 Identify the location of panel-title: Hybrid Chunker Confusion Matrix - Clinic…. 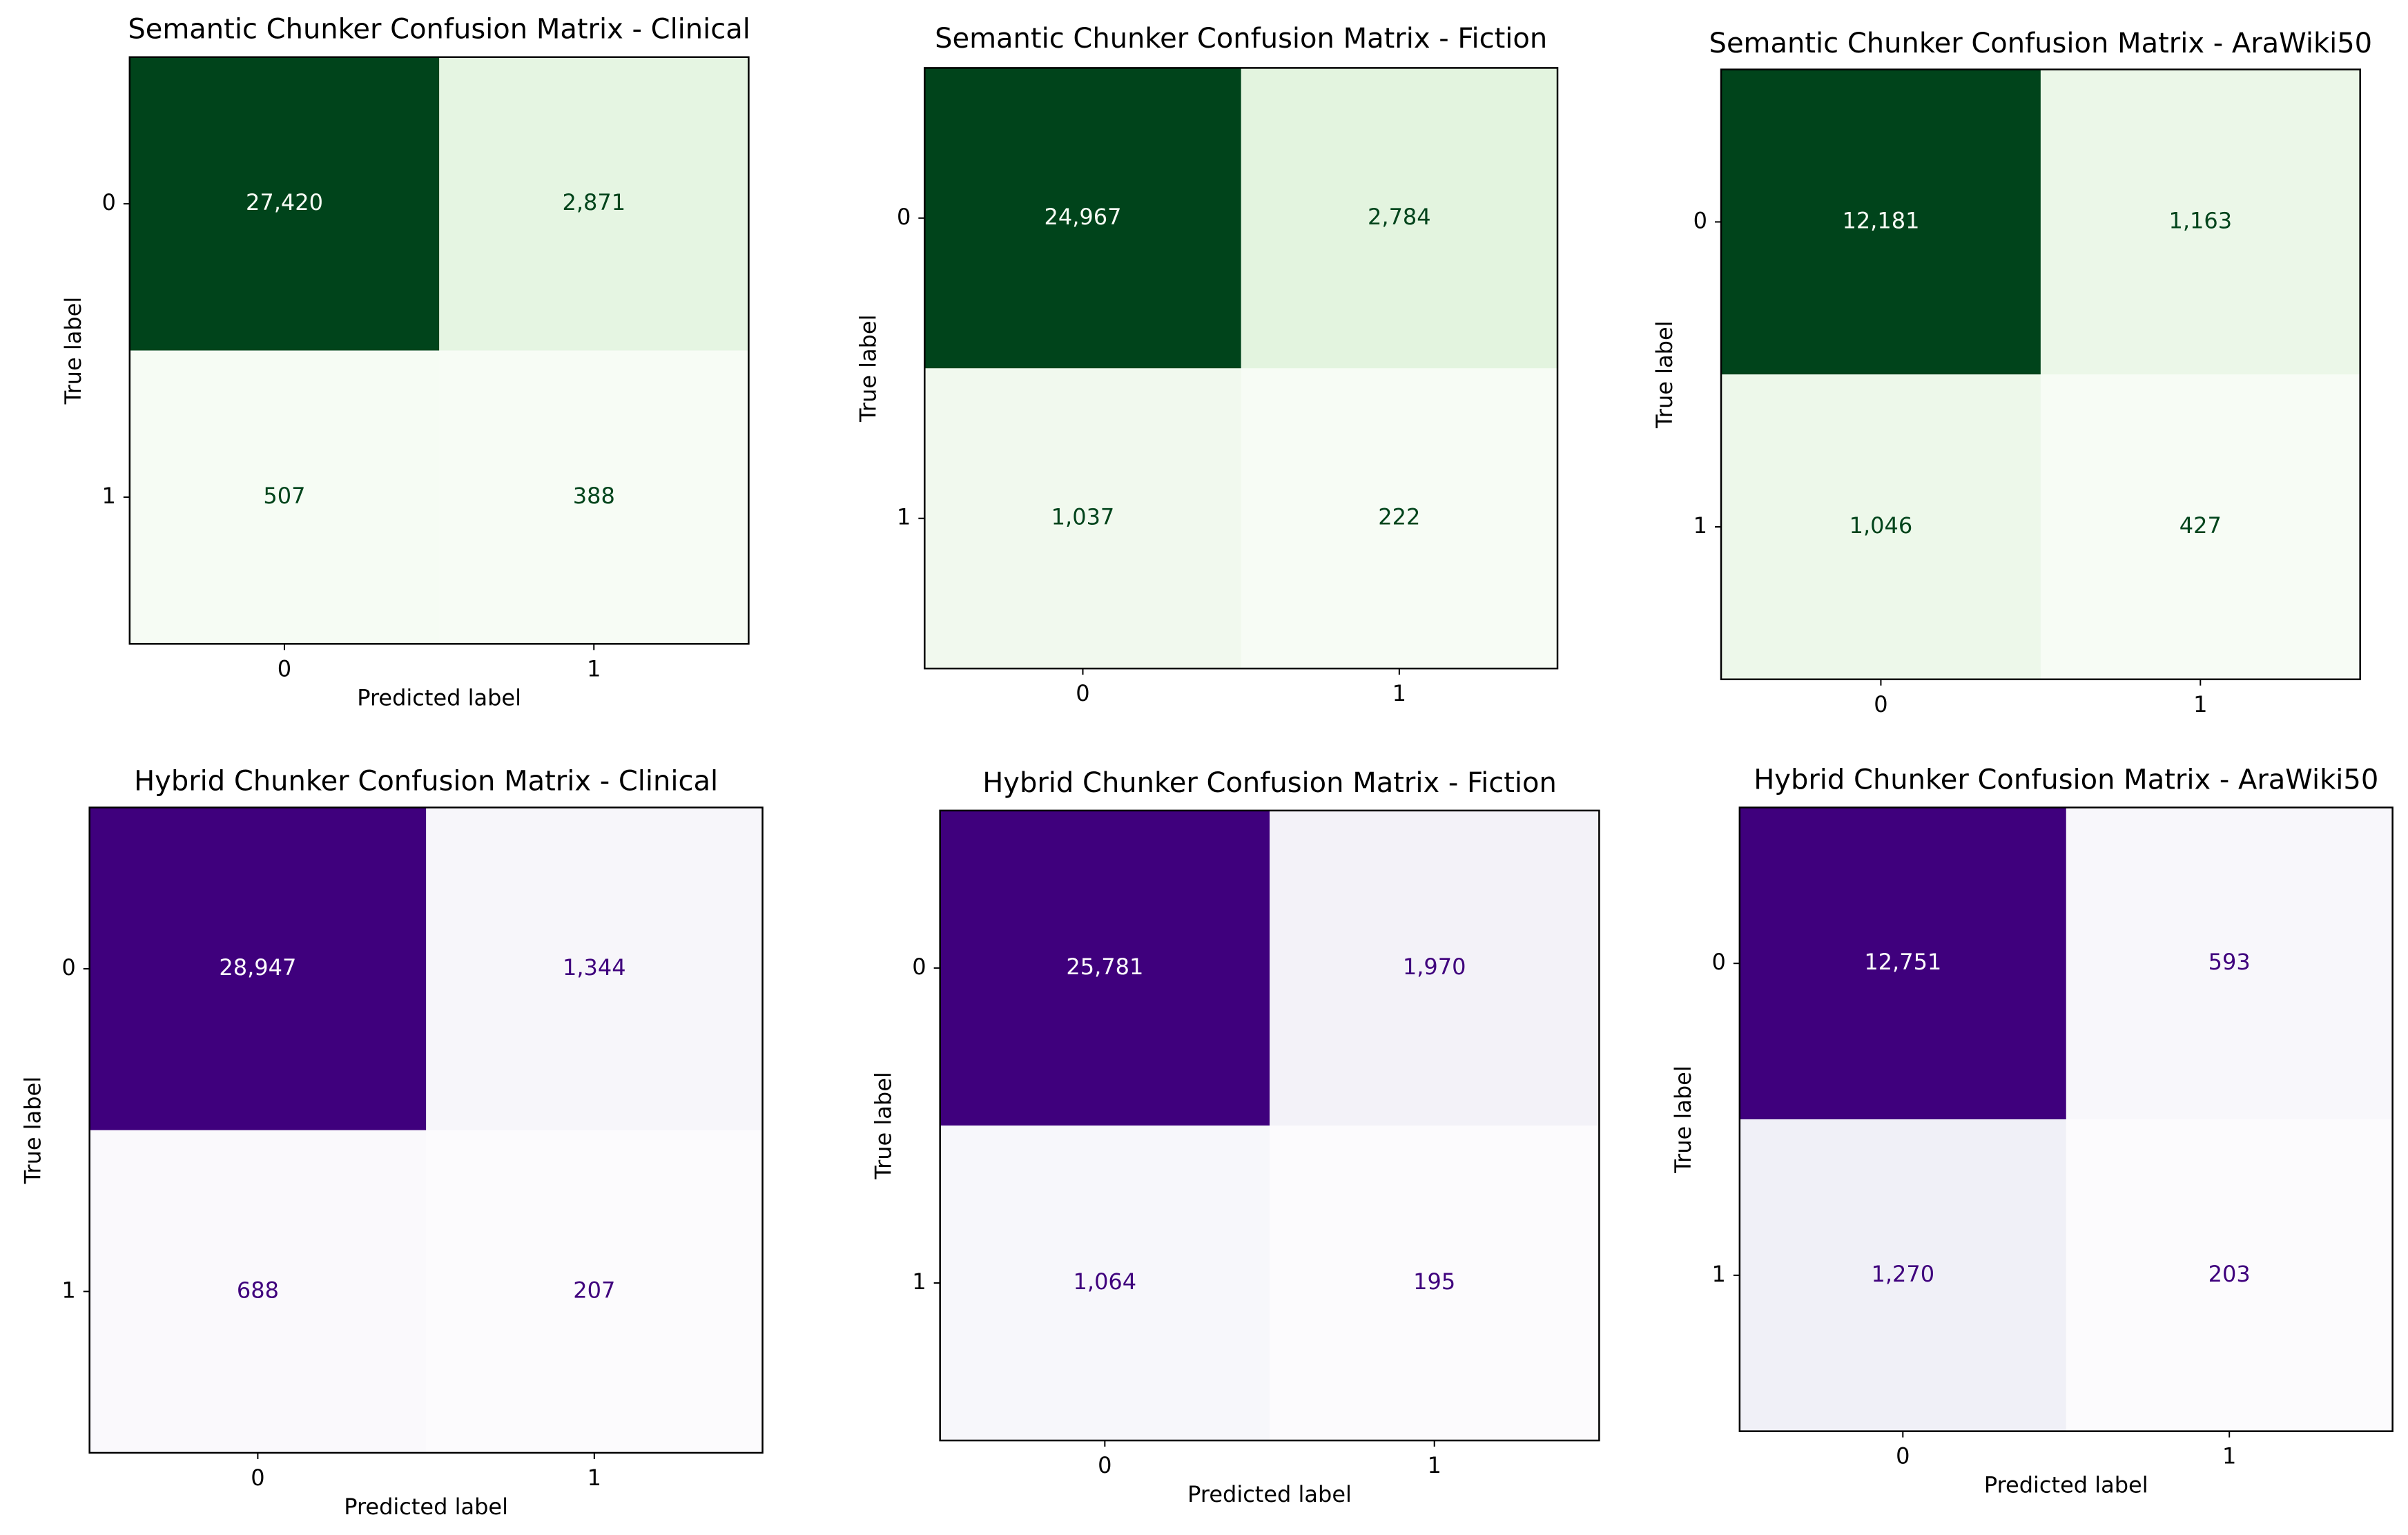
(426, 782).